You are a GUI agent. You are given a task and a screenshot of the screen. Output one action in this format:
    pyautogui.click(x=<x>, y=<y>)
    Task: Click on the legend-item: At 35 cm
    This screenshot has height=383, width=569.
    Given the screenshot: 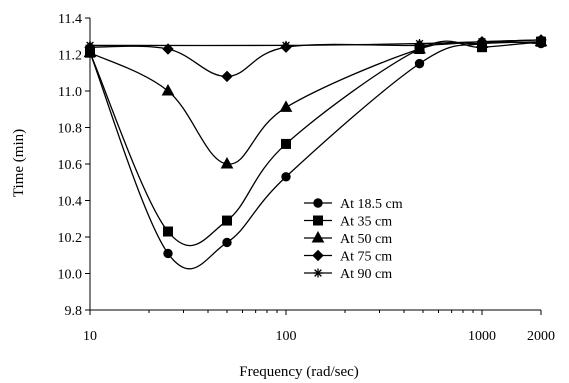 What is the action you would take?
    pyautogui.click(x=348, y=222)
    